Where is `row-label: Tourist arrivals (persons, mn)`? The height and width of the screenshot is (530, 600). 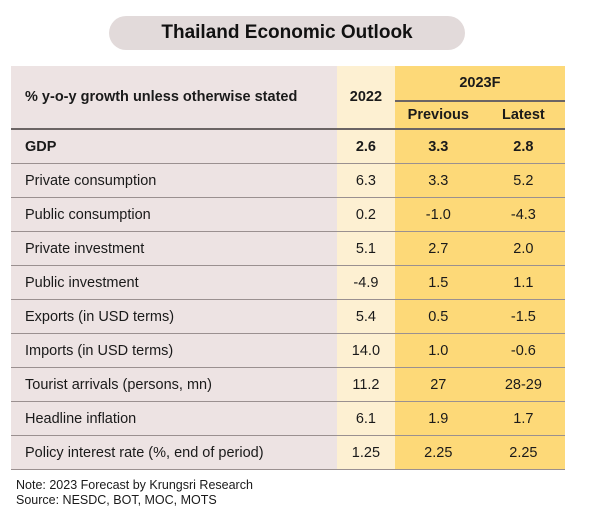 row-label: Tourist arrivals (persons, mn) is located at coordinates (174, 384).